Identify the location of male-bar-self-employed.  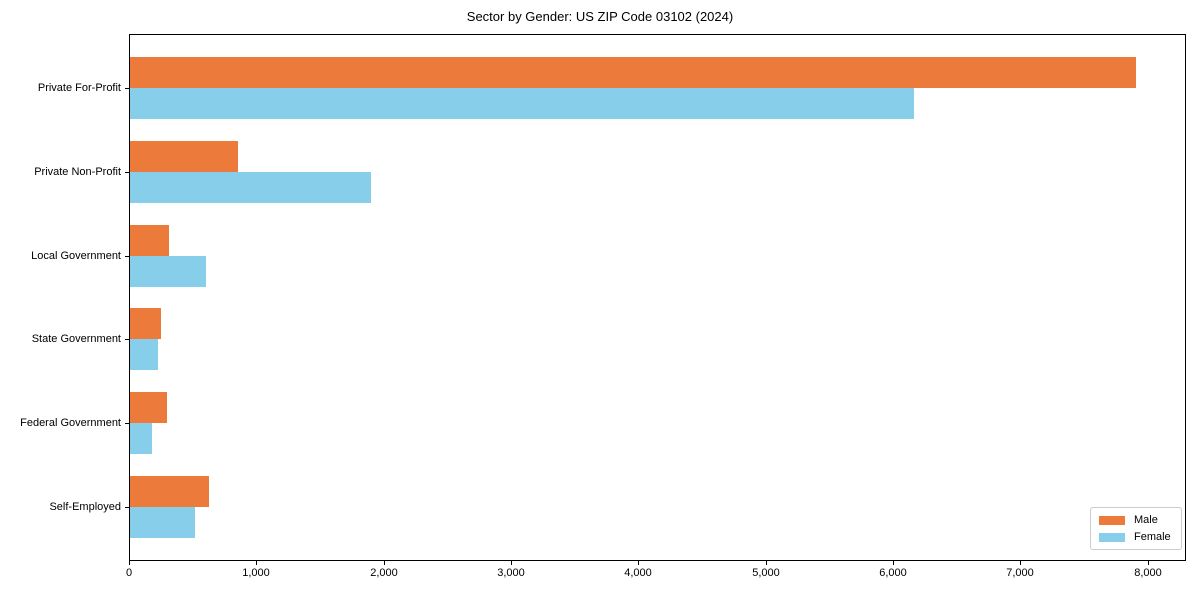
(169, 491).